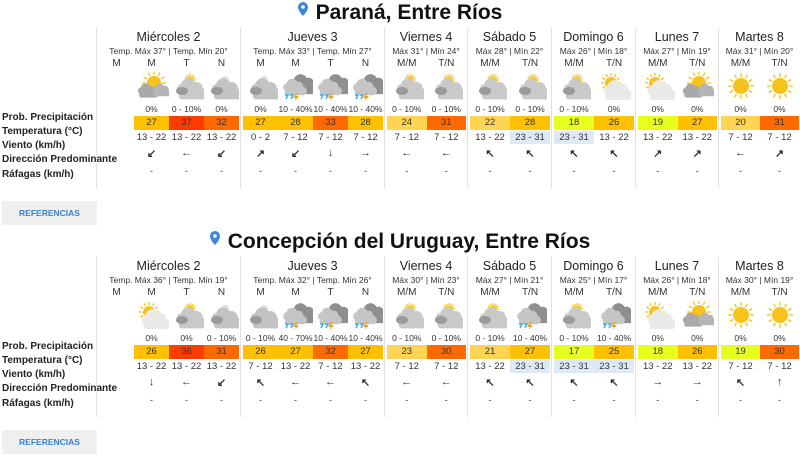  Describe the element at coordinates (658, 108) in the screenshot. I see `period-column: M/M 0% 19 13 - 22 ↗ -` at that location.